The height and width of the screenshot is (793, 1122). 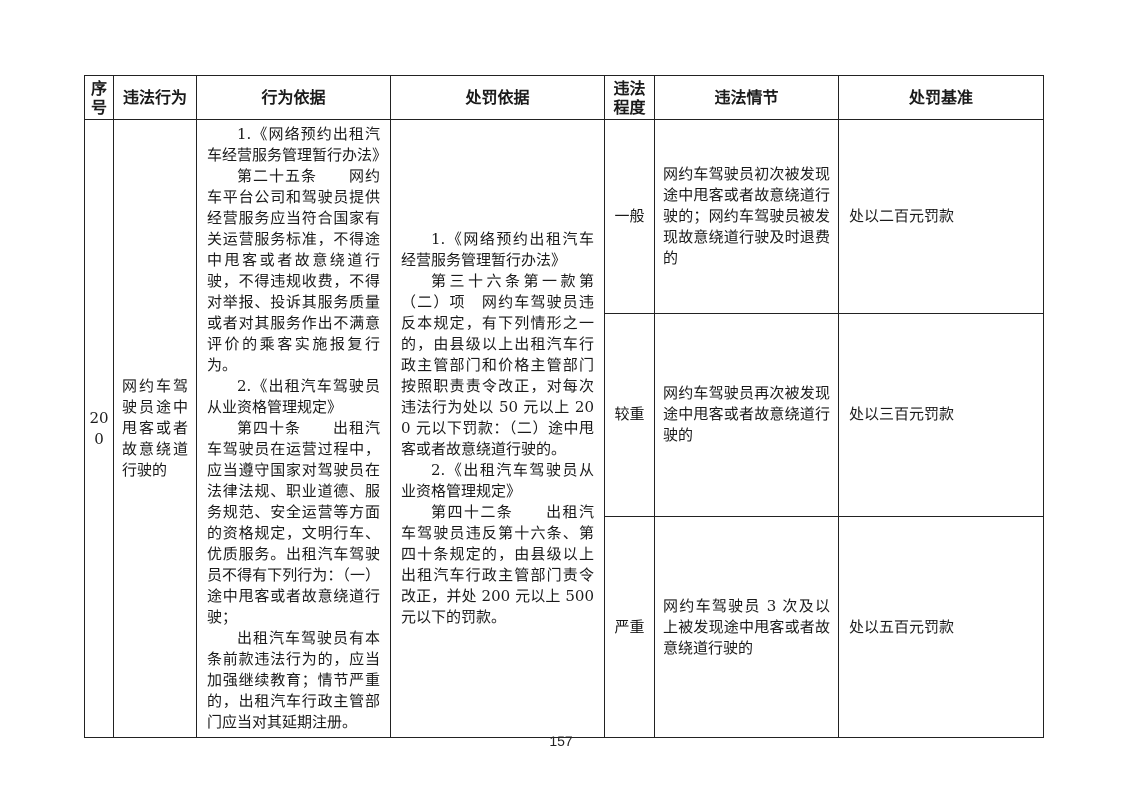 I want to click on circumstance-cell-moderate: 网约车驾驶员再次被发现途中甩客或者故意绕道行驶的, so click(x=746, y=415).